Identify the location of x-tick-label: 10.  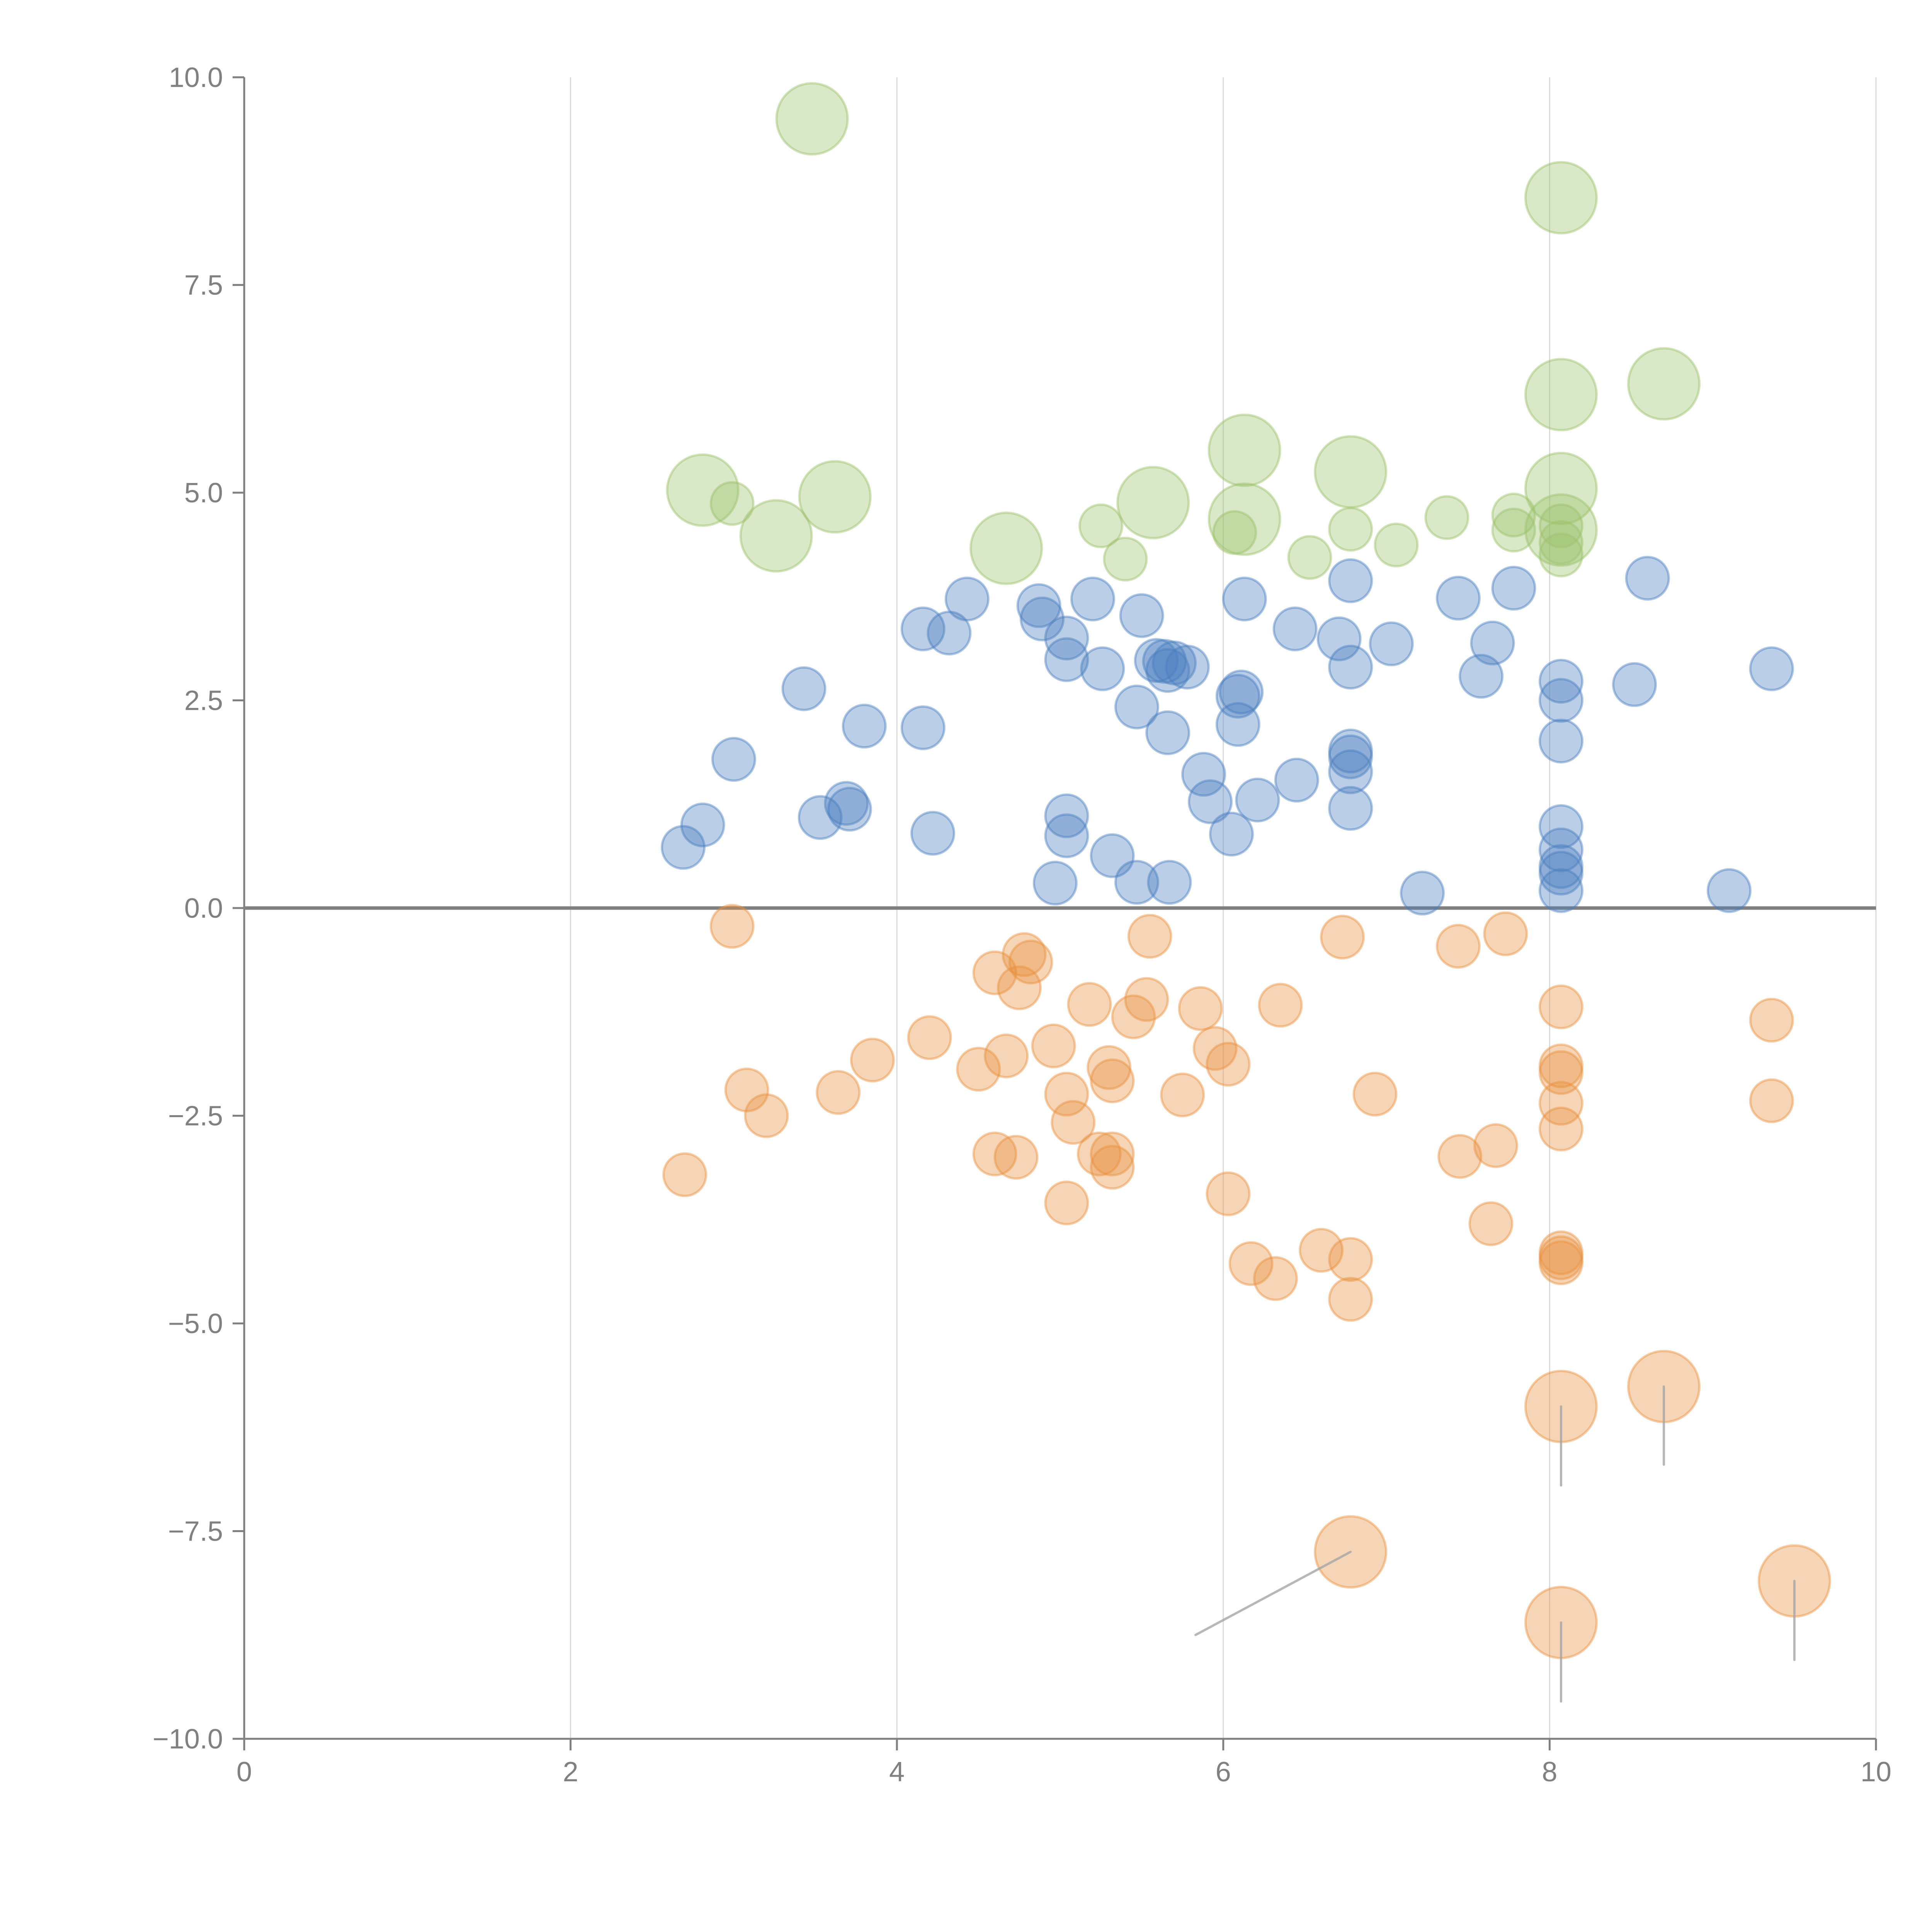
(1876, 1772).